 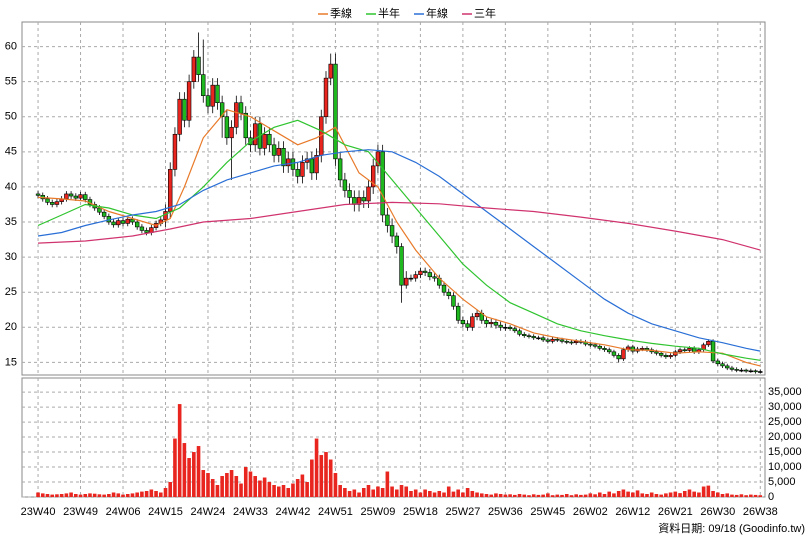 What do you see at coordinates (782, 482) in the screenshot?
I see `y2-tick-label: 5,000` at bounding box center [782, 482].